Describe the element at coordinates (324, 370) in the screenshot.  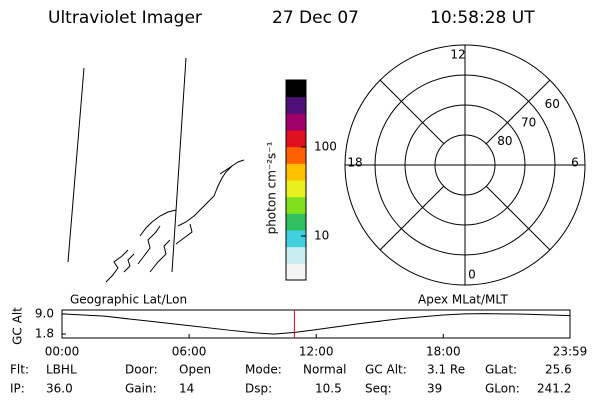
I see `info-value: Normal` at that location.